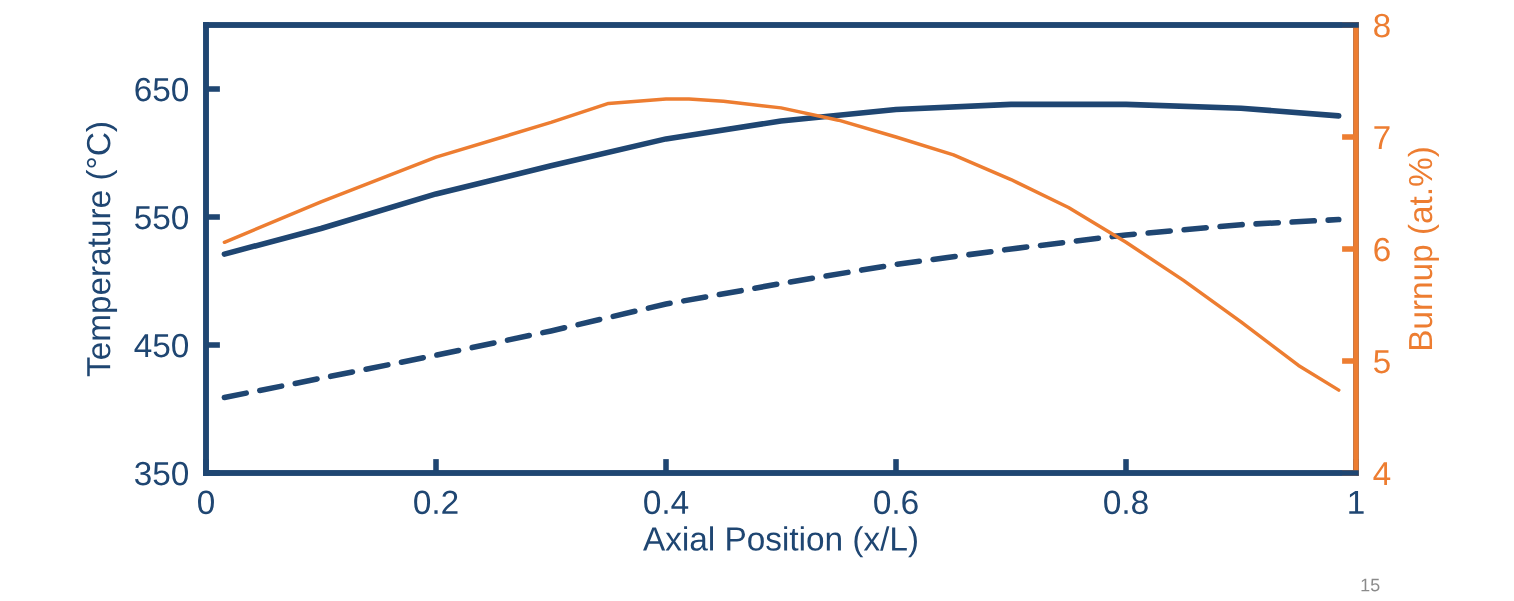 This screenshot has width=1514, height=601. Describe the element at coordinates (436, 502) in the screenshot. I see `x-tick-label: 0.2` at that location.